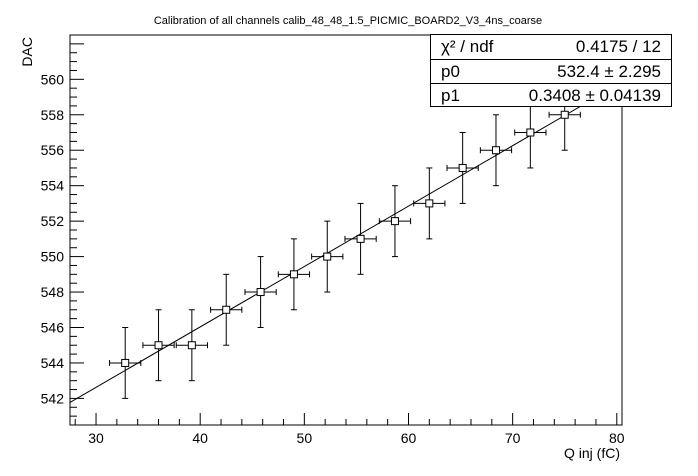 The width and height of the screenshot is (698, 476). I want to click on stats-row-p0: p0 532.4 ± 2.295, so click(551, 71).